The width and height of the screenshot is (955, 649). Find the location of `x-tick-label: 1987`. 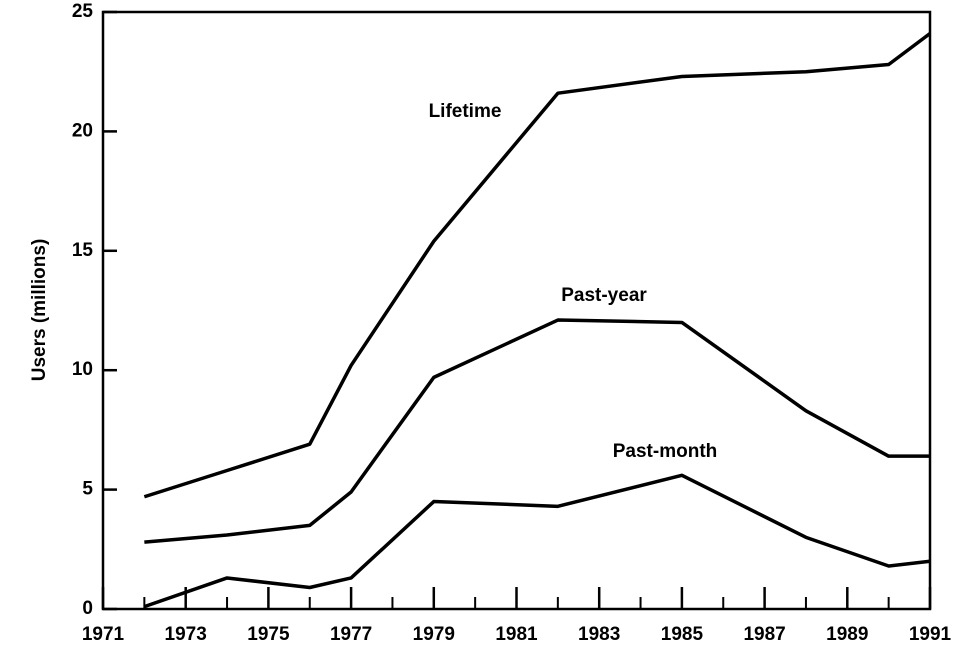

x-tick-label: 1987 is located at coordinates (764, 634).